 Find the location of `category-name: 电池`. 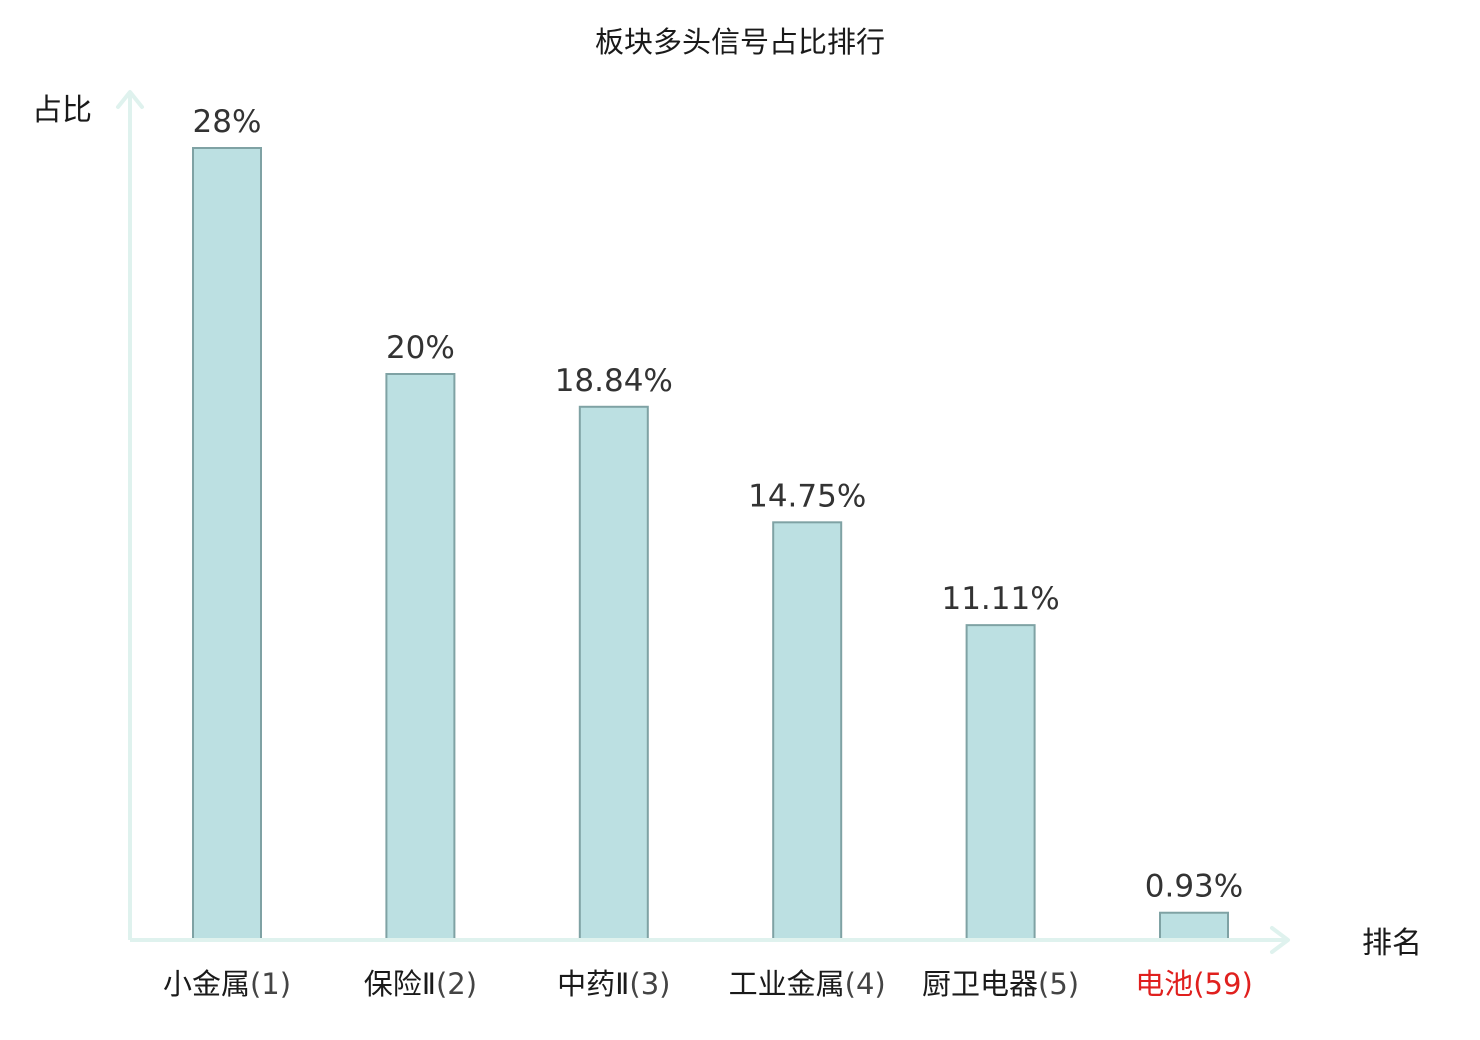

category-name: 电池 is located at coordinates (1164, 984).